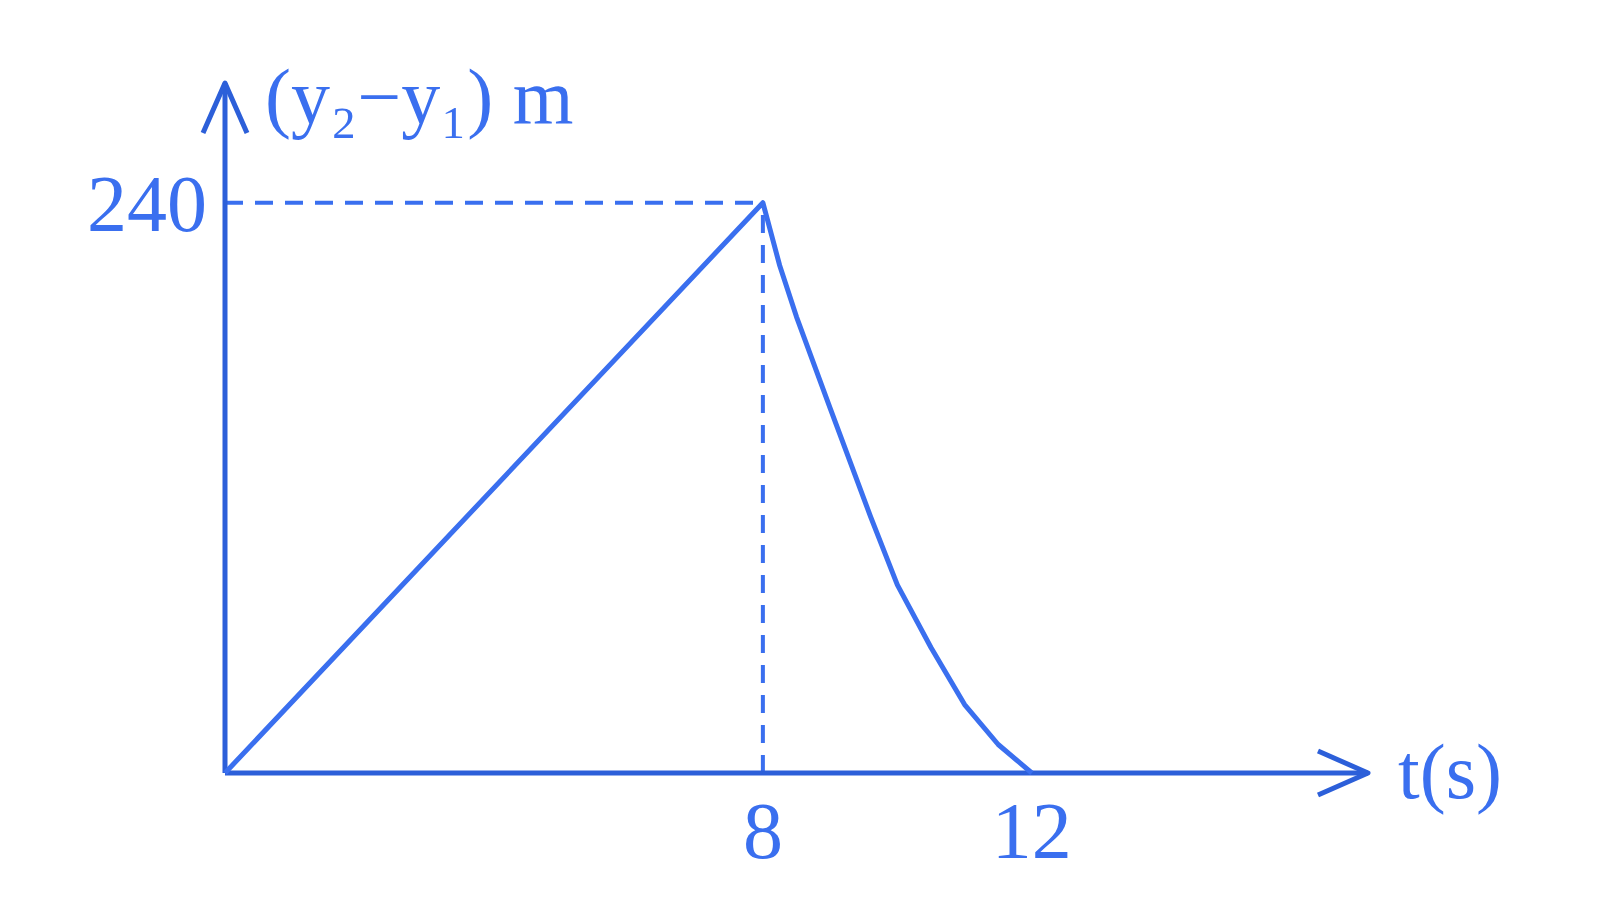  Describe the element at coordinates (762, 831) in the screenshot. I see `x-tick-label: 8` at that location.